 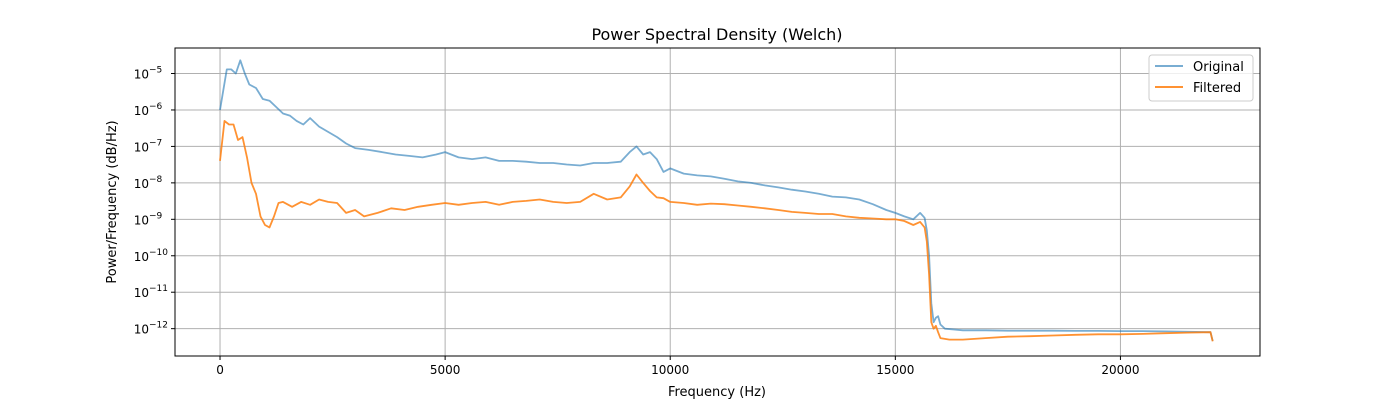 I want to click on y-tick-exponent: −10, so click(x=158, y=253).